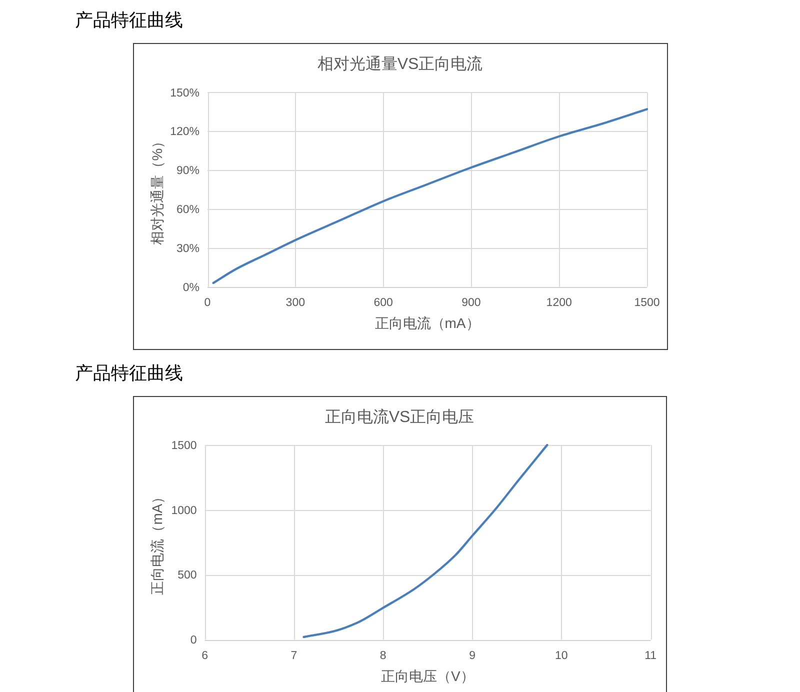 The image size is (800, 692). Describe the element at coordinates (188, 171) in the screenshot. I see `y-tick-label: 90%` at that location.